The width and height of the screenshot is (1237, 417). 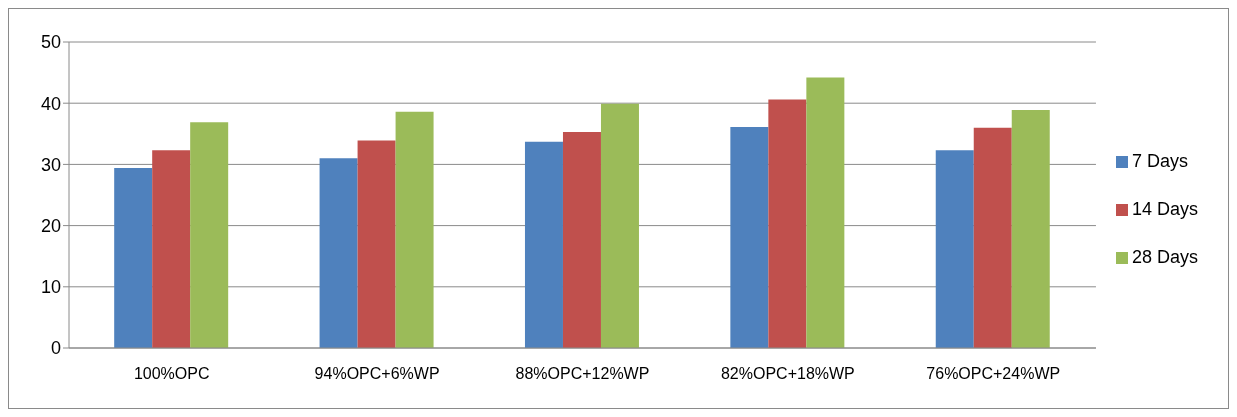 I want to click on x-tick-label: 100%OPC, so click(x=171, y=374).